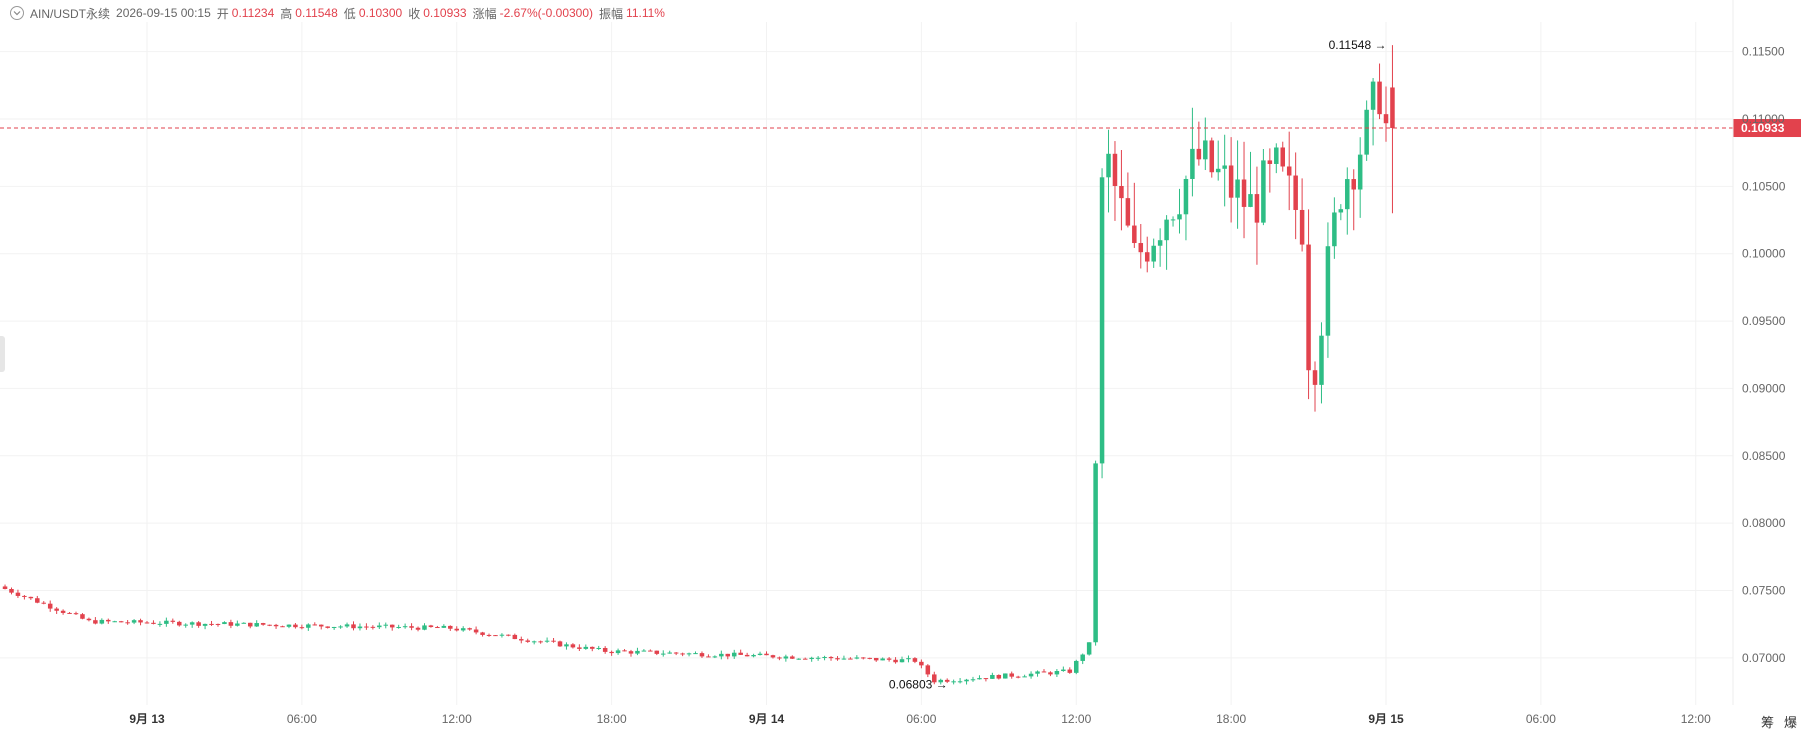  What do you see at coordinates (316, 13) in the screenshot?
I see `high-value: 0.11548` at bounding box center [316, 13].